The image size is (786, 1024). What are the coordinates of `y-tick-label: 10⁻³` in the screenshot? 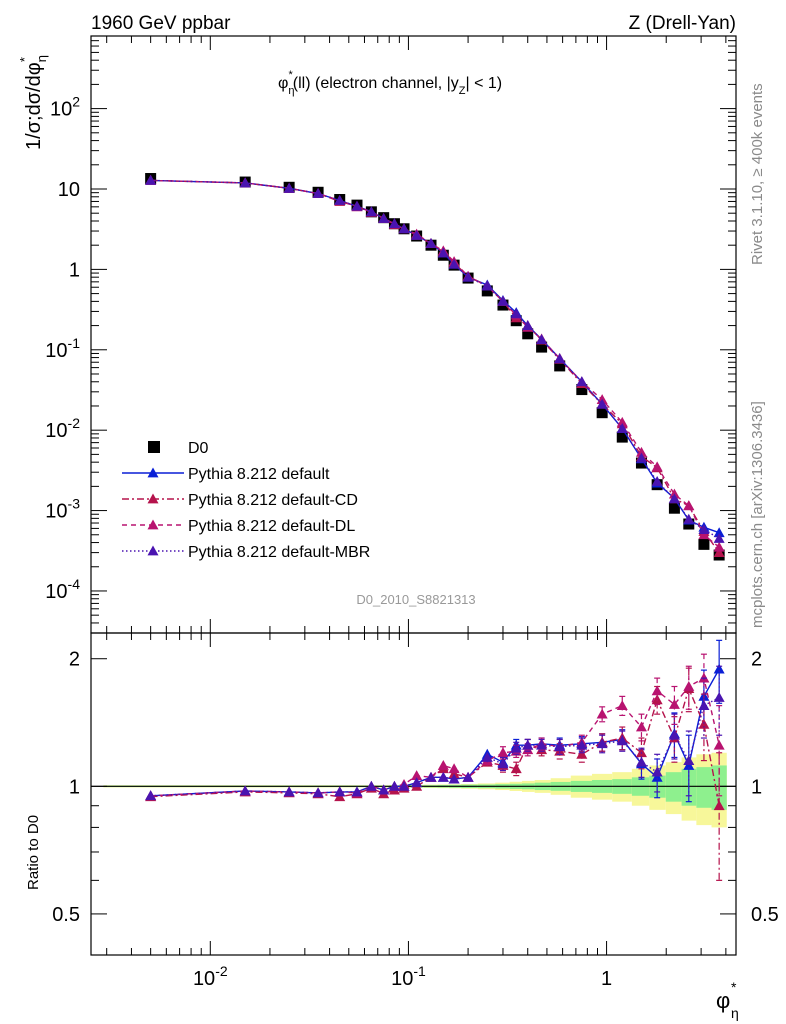 It's located at (62, 509).